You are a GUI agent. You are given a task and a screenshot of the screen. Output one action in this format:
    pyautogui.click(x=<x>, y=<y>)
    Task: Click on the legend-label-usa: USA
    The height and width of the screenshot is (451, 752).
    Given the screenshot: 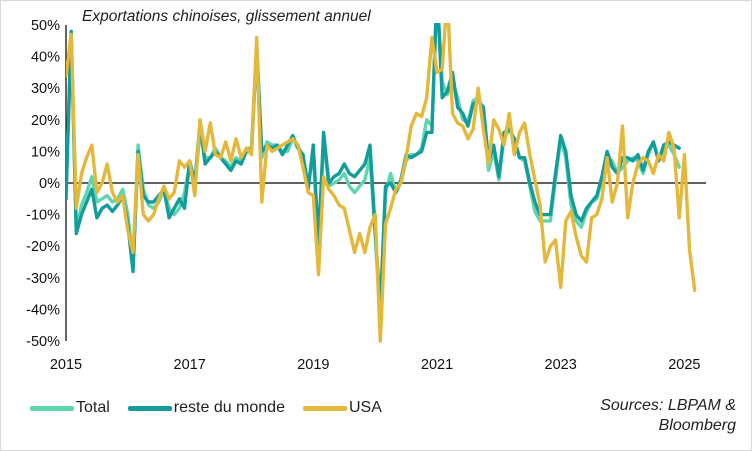 What is the action you would take?
    pyautogui.click(x=365, y=407)
    